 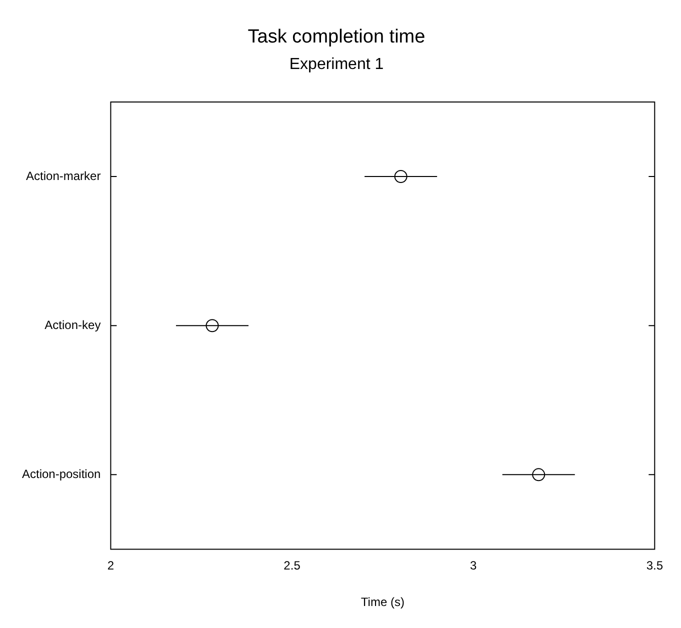 I want to click on x-tick-label: 2, so click(x=110, y=565).